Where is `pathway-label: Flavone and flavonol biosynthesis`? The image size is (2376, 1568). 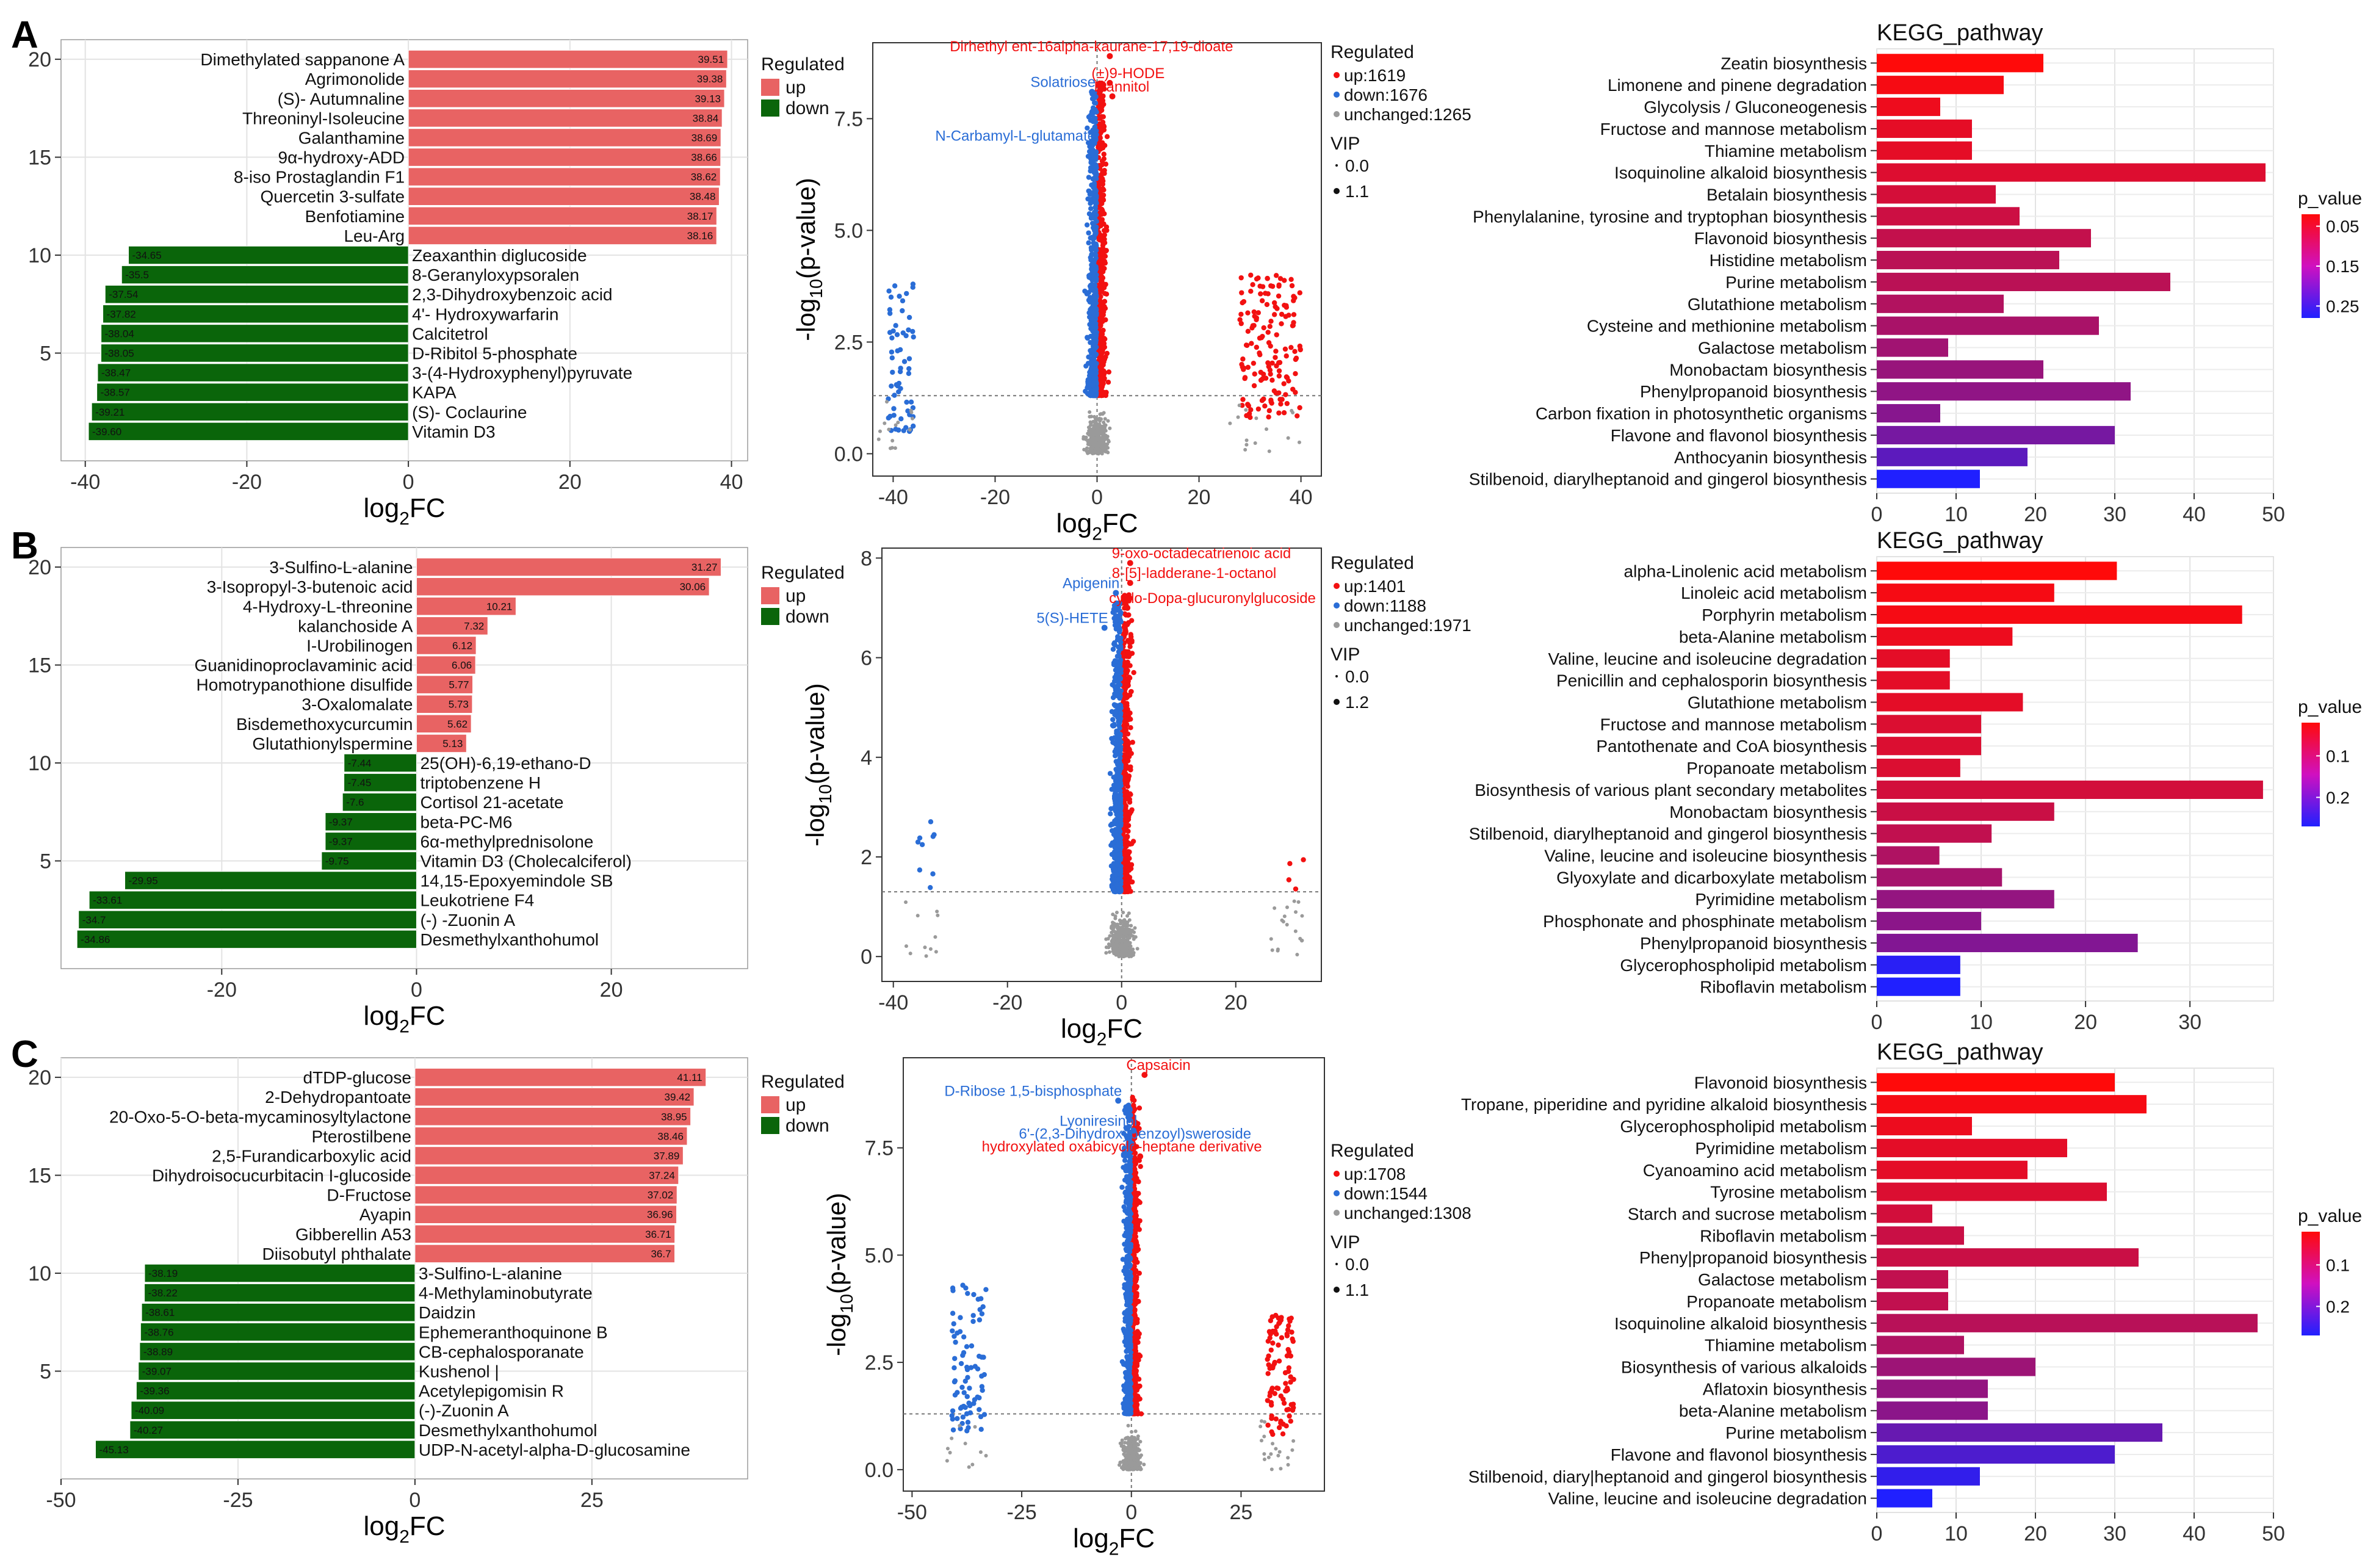 pathway-label: Flavone and flavonol biosynthesis is located at coordinates (1739, 436).